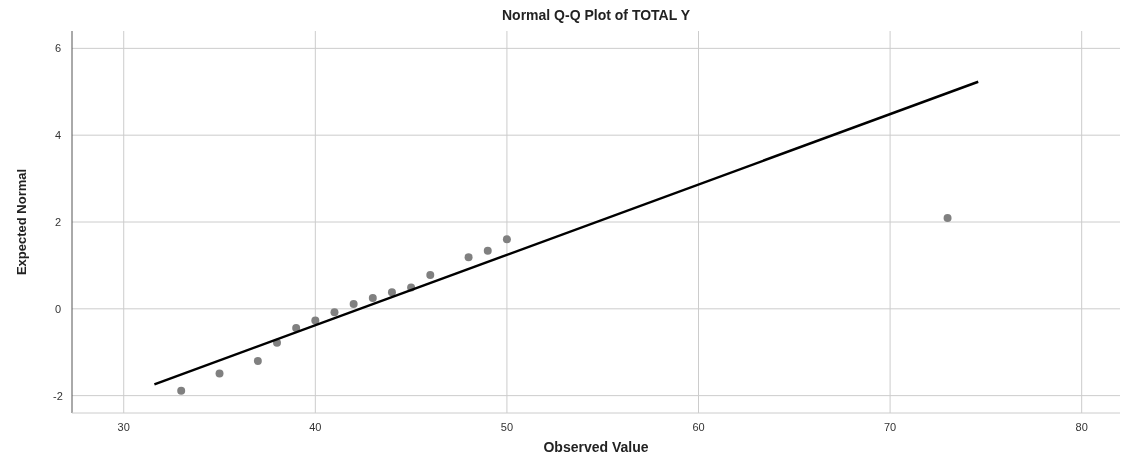 The width and height of the screenshot is (1134, 464). I want to click on y-tick-label: 4, so click(58, 135).